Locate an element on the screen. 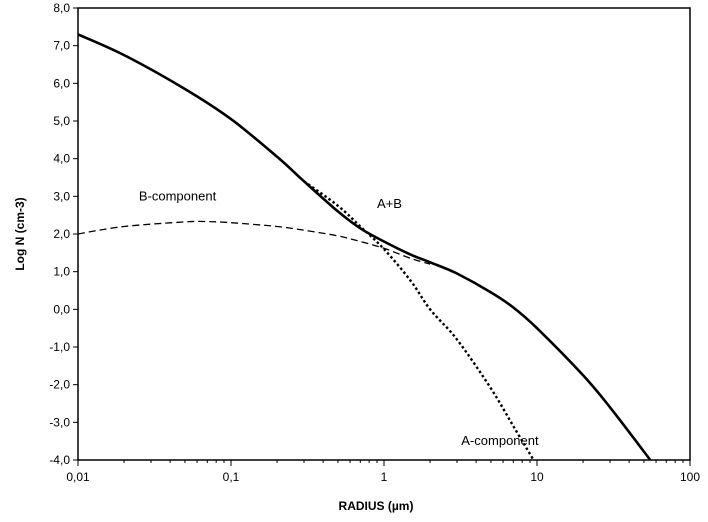 This screenshot has width=708, height=522. y-tick-label: 0,0 is located at coordinates (61, 309).